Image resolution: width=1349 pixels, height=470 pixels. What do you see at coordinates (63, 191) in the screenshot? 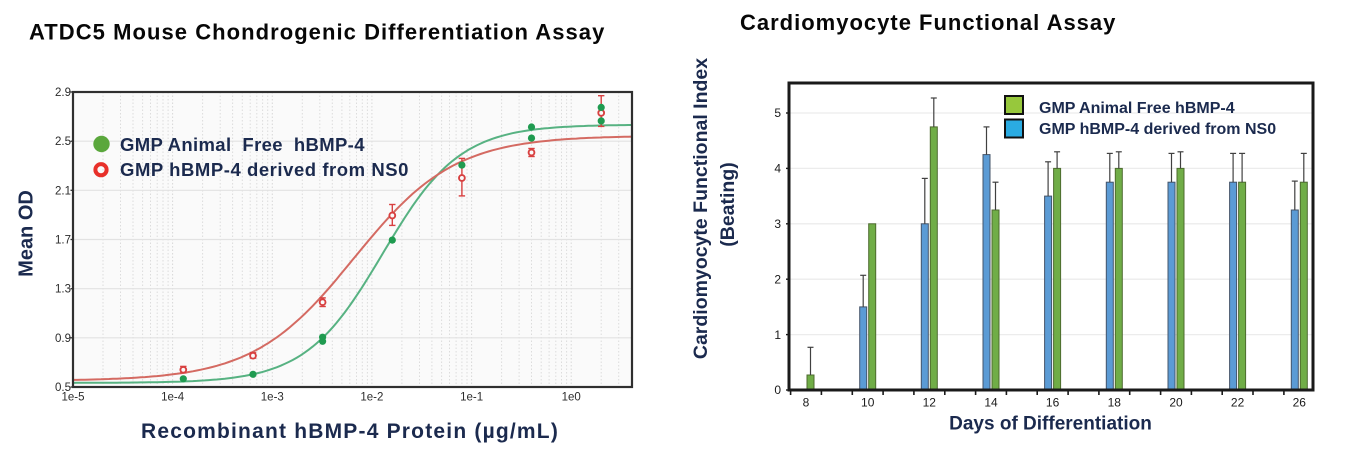
I see `svg-text: 2.1` at bounding box center [63, 191].